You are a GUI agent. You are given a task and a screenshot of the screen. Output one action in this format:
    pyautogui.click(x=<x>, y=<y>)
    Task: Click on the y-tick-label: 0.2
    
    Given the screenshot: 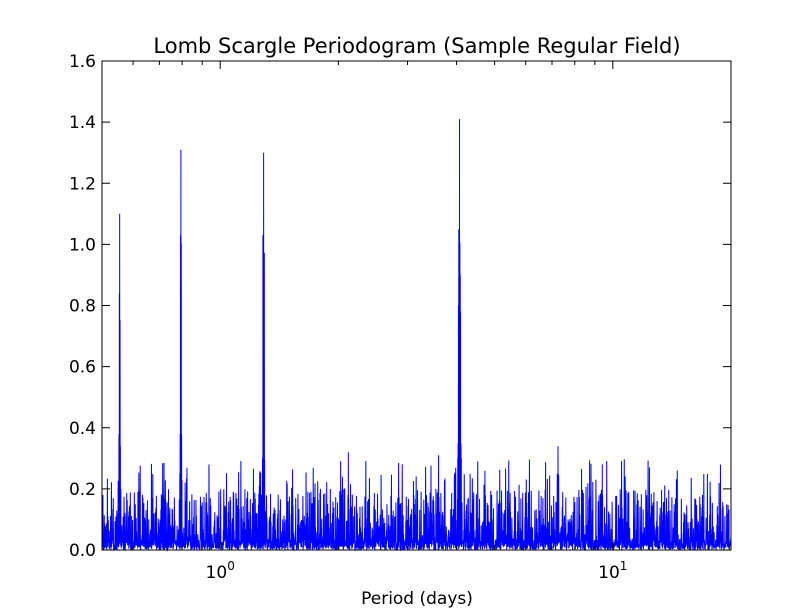 What is the action you would take?
    pyautogui.click(x=82, y=490)
    